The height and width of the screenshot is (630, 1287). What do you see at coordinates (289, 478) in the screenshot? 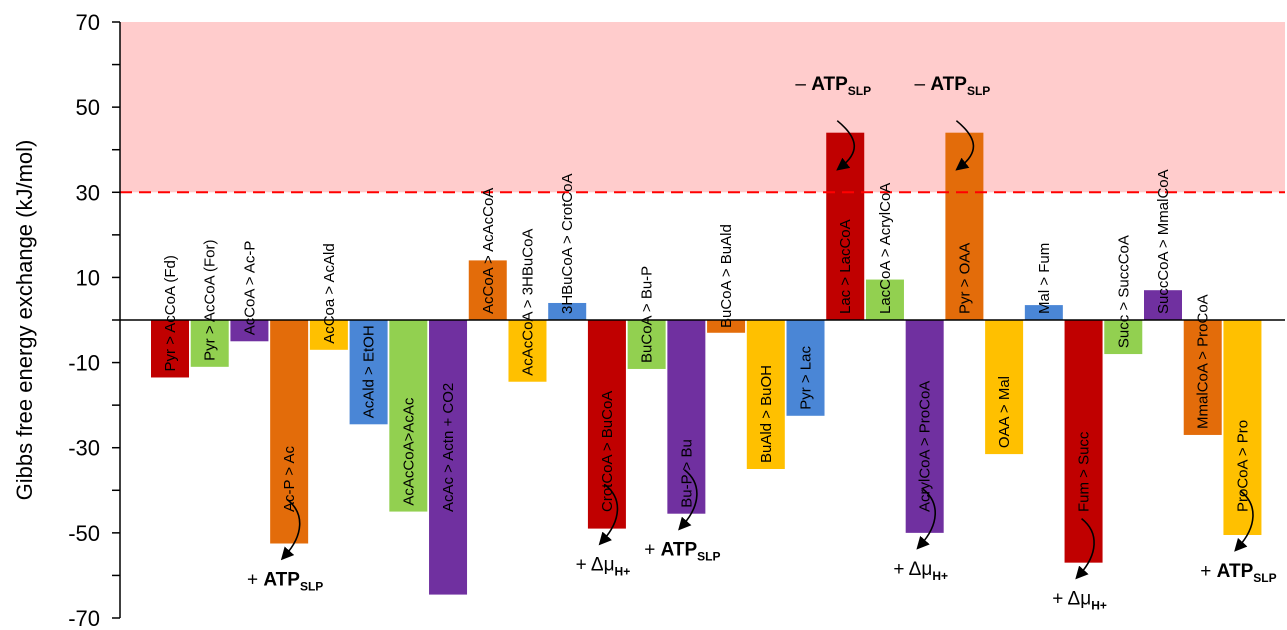
I see `bar-label-4: Ac-P > Ac` at bounding box center [289, 478].